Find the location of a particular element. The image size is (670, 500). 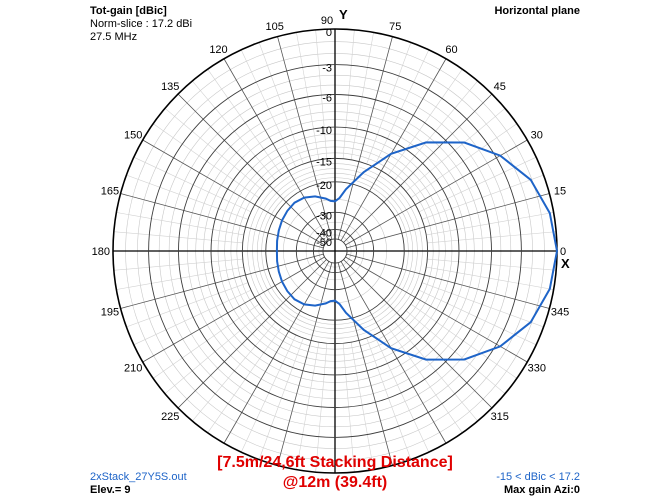

radial-tick-label: 0 is located at coordinates (329, 33).